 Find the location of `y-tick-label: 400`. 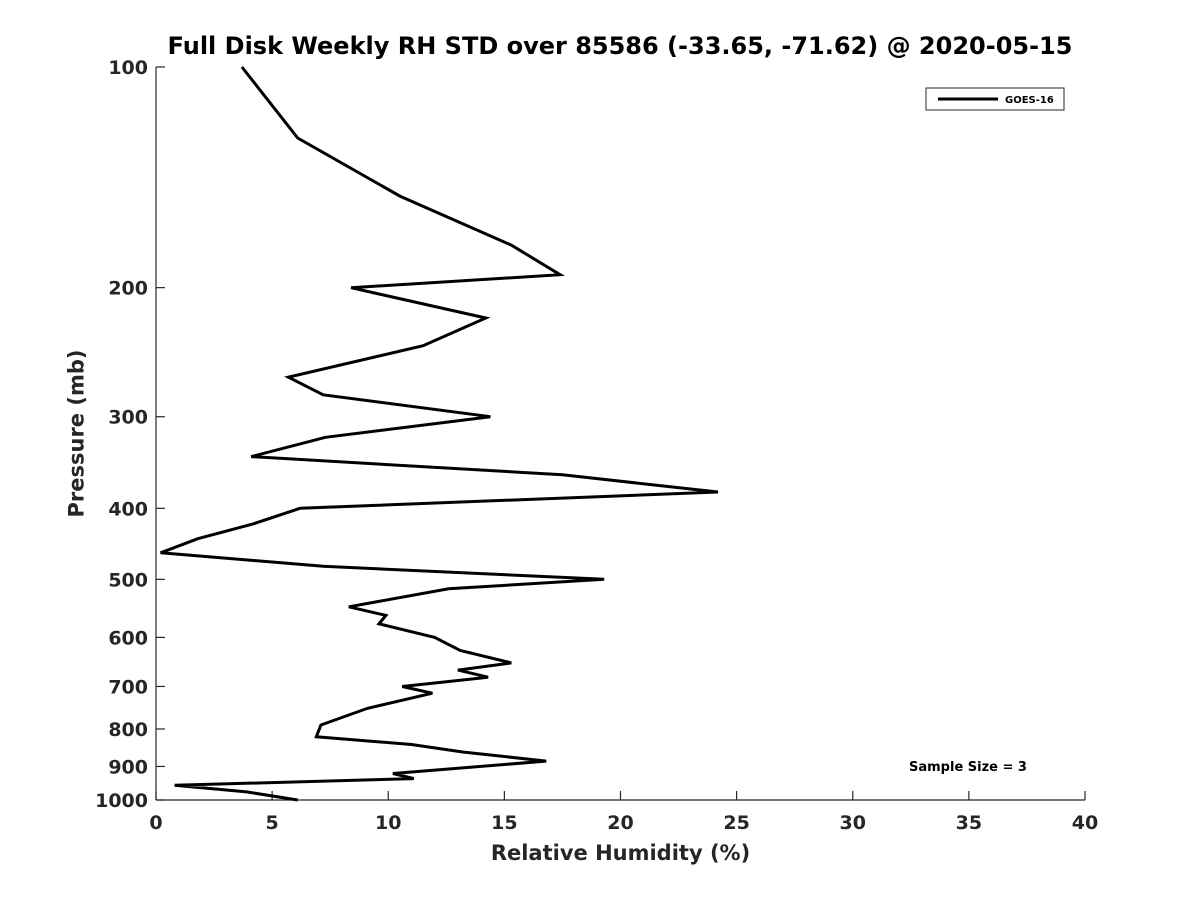

y-tick-label: 400 is located at coordinates (128, 509).